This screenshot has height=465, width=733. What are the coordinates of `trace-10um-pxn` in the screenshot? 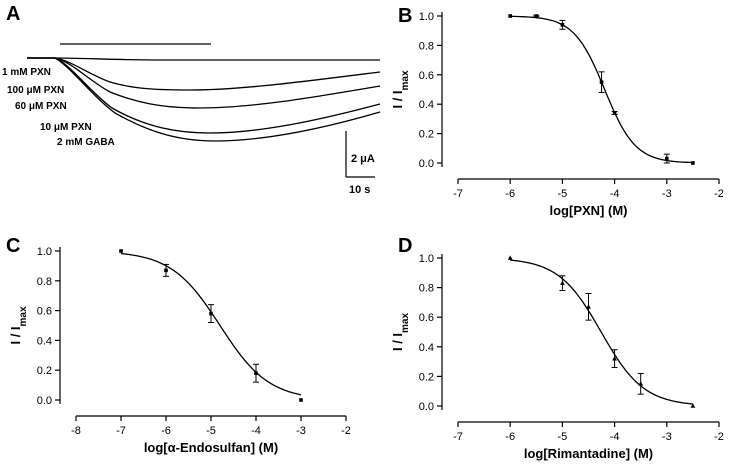 It's located at (204, 95).